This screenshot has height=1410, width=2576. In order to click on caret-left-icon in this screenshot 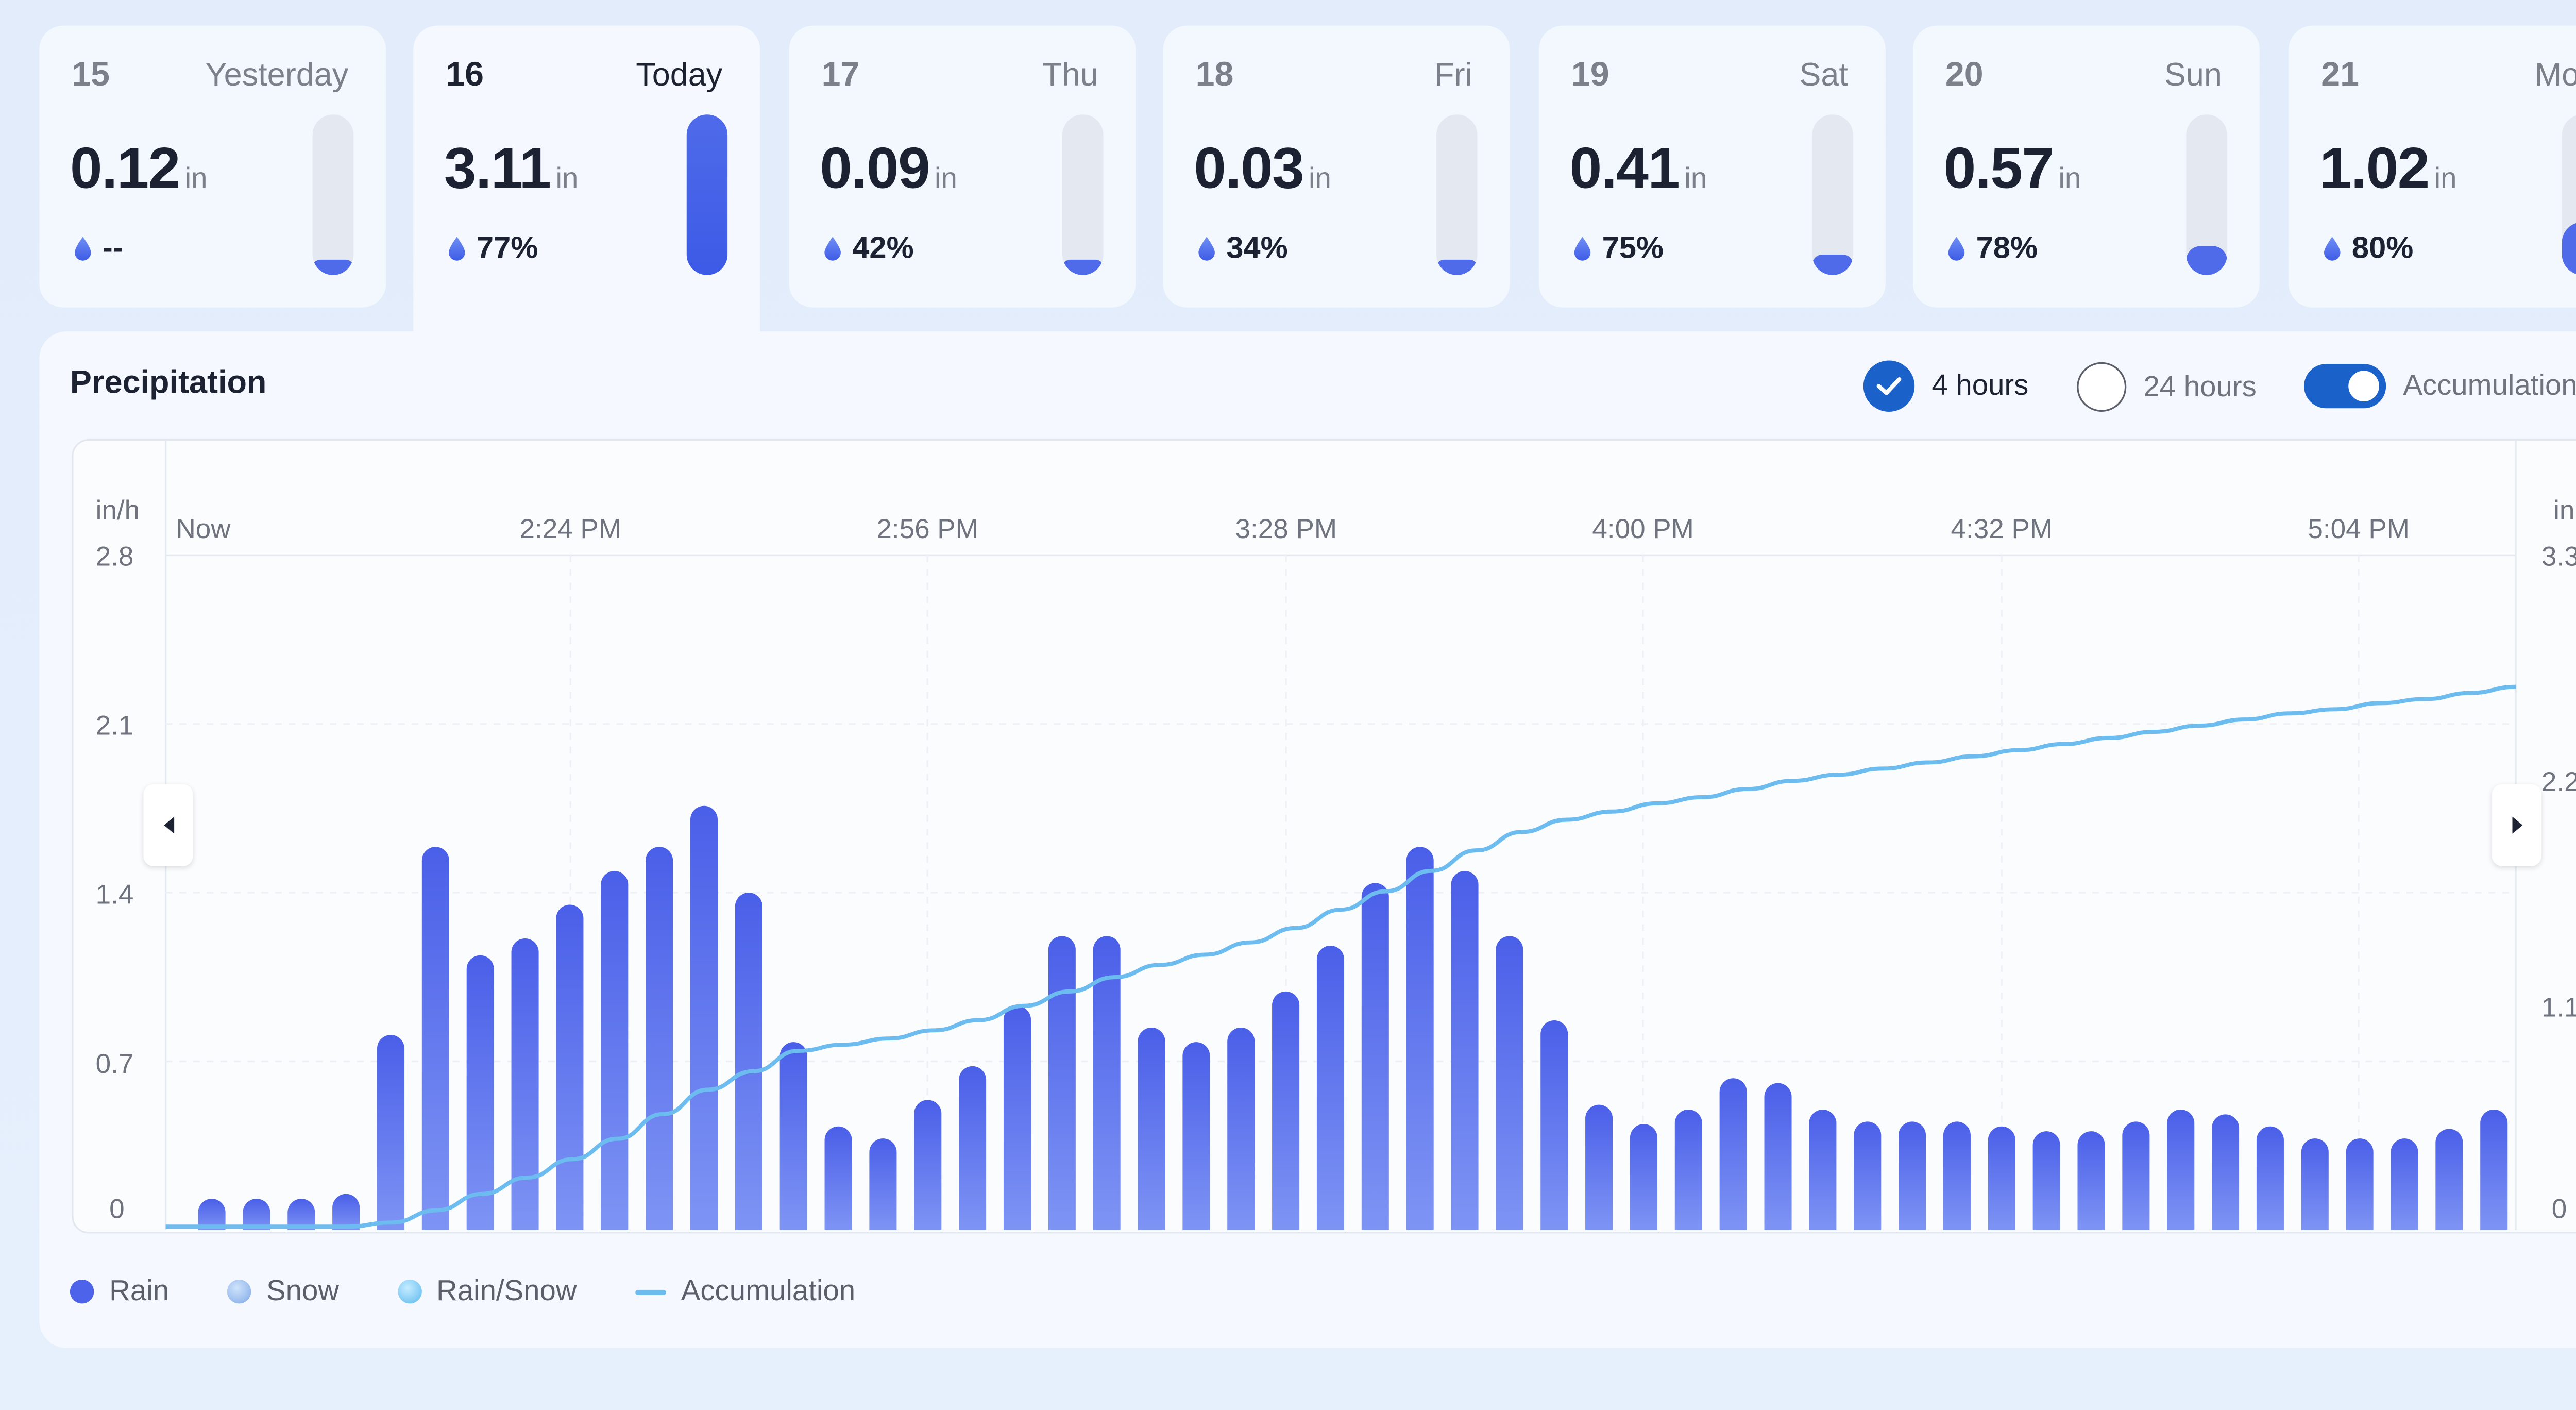, I will do `click(168, 825)`.